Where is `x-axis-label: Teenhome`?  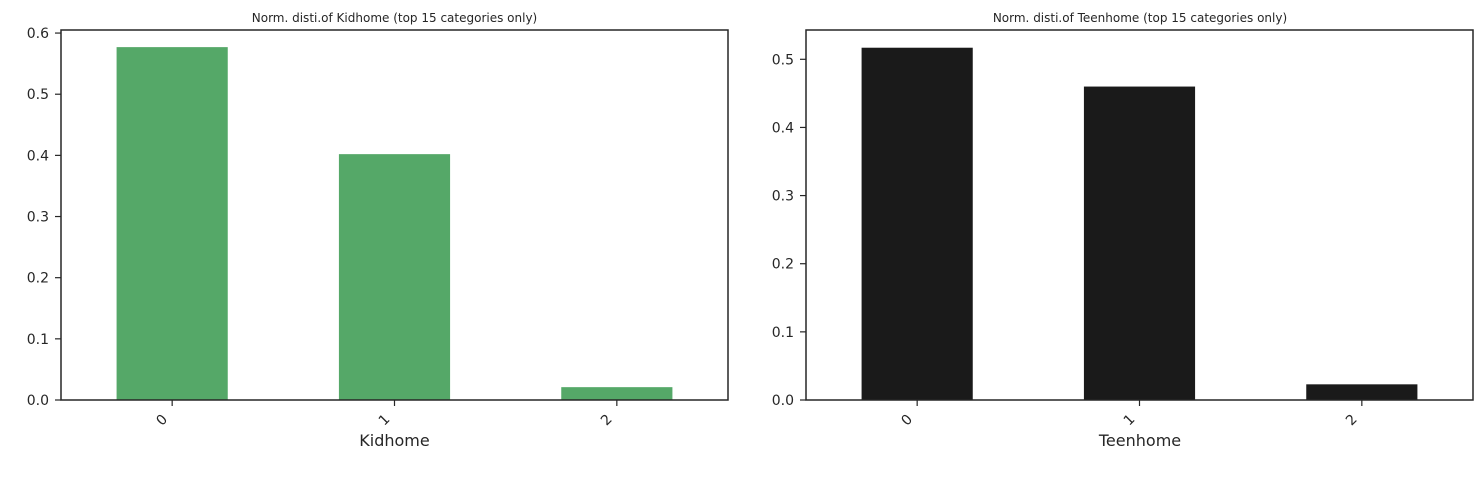 x-axis-label: Teenhome is located at coordinates (1139, 440).